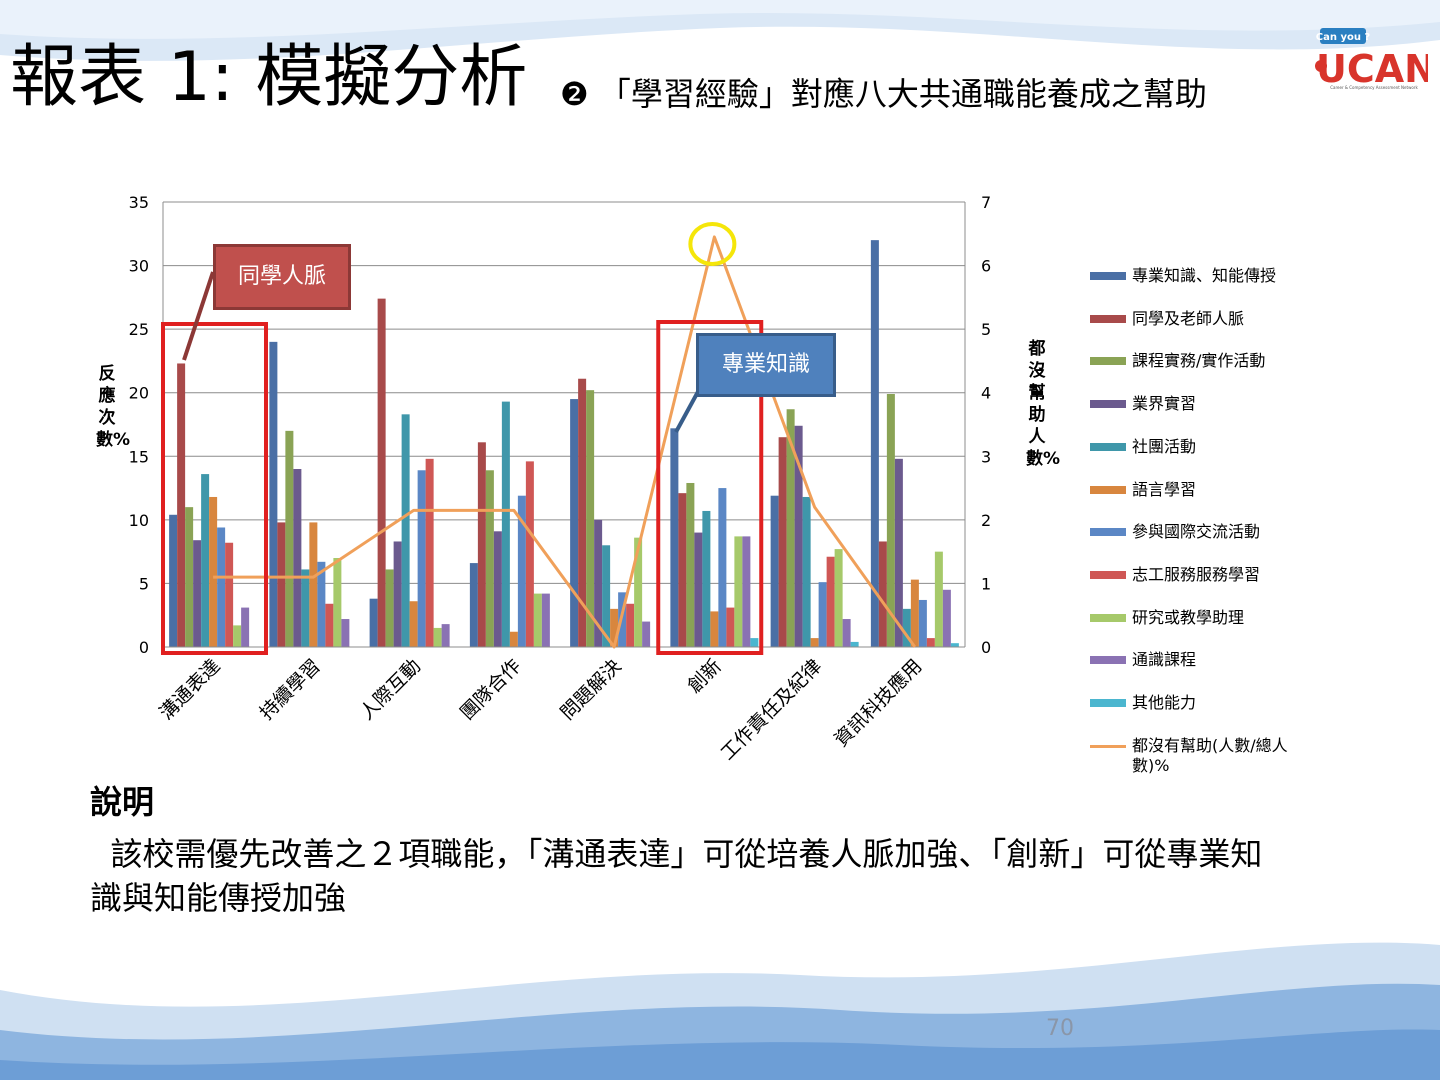 The image size is (1440, 1080). I want to click on highlight-box-innovation, so click(710, 487).